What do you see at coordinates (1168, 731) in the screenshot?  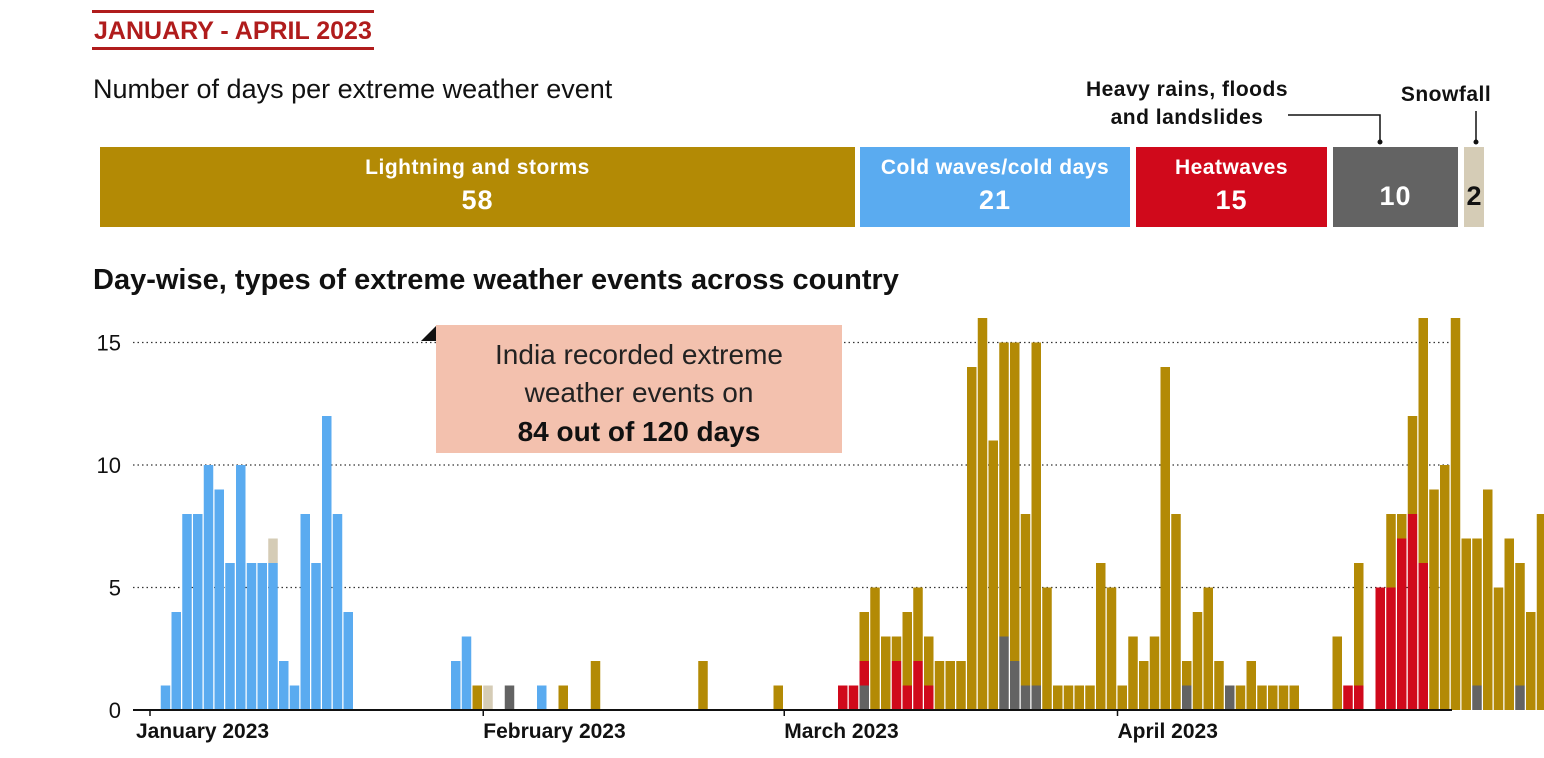 I see `month-label: April 2023` at bounding box center [1168, 731].